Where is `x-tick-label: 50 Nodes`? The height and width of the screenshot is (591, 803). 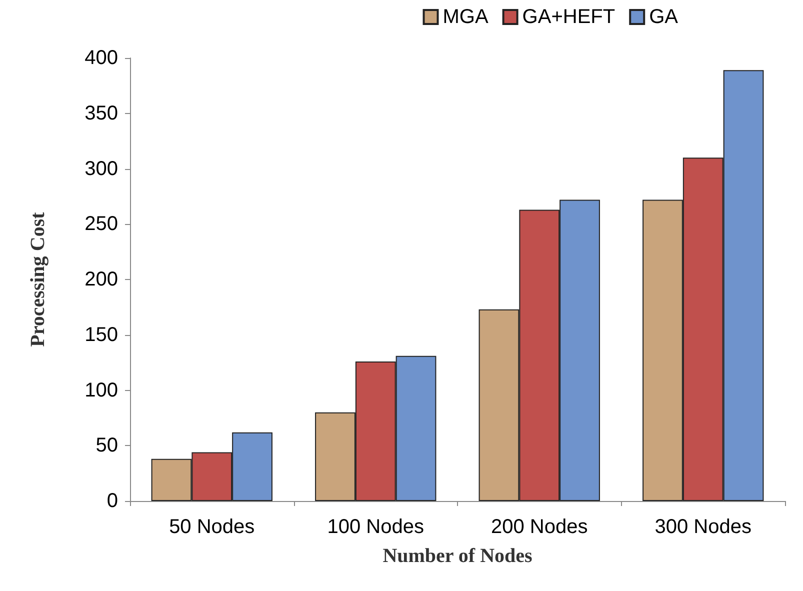 x-tick-label: 50 Nodes is located at coordinates (212, 527).